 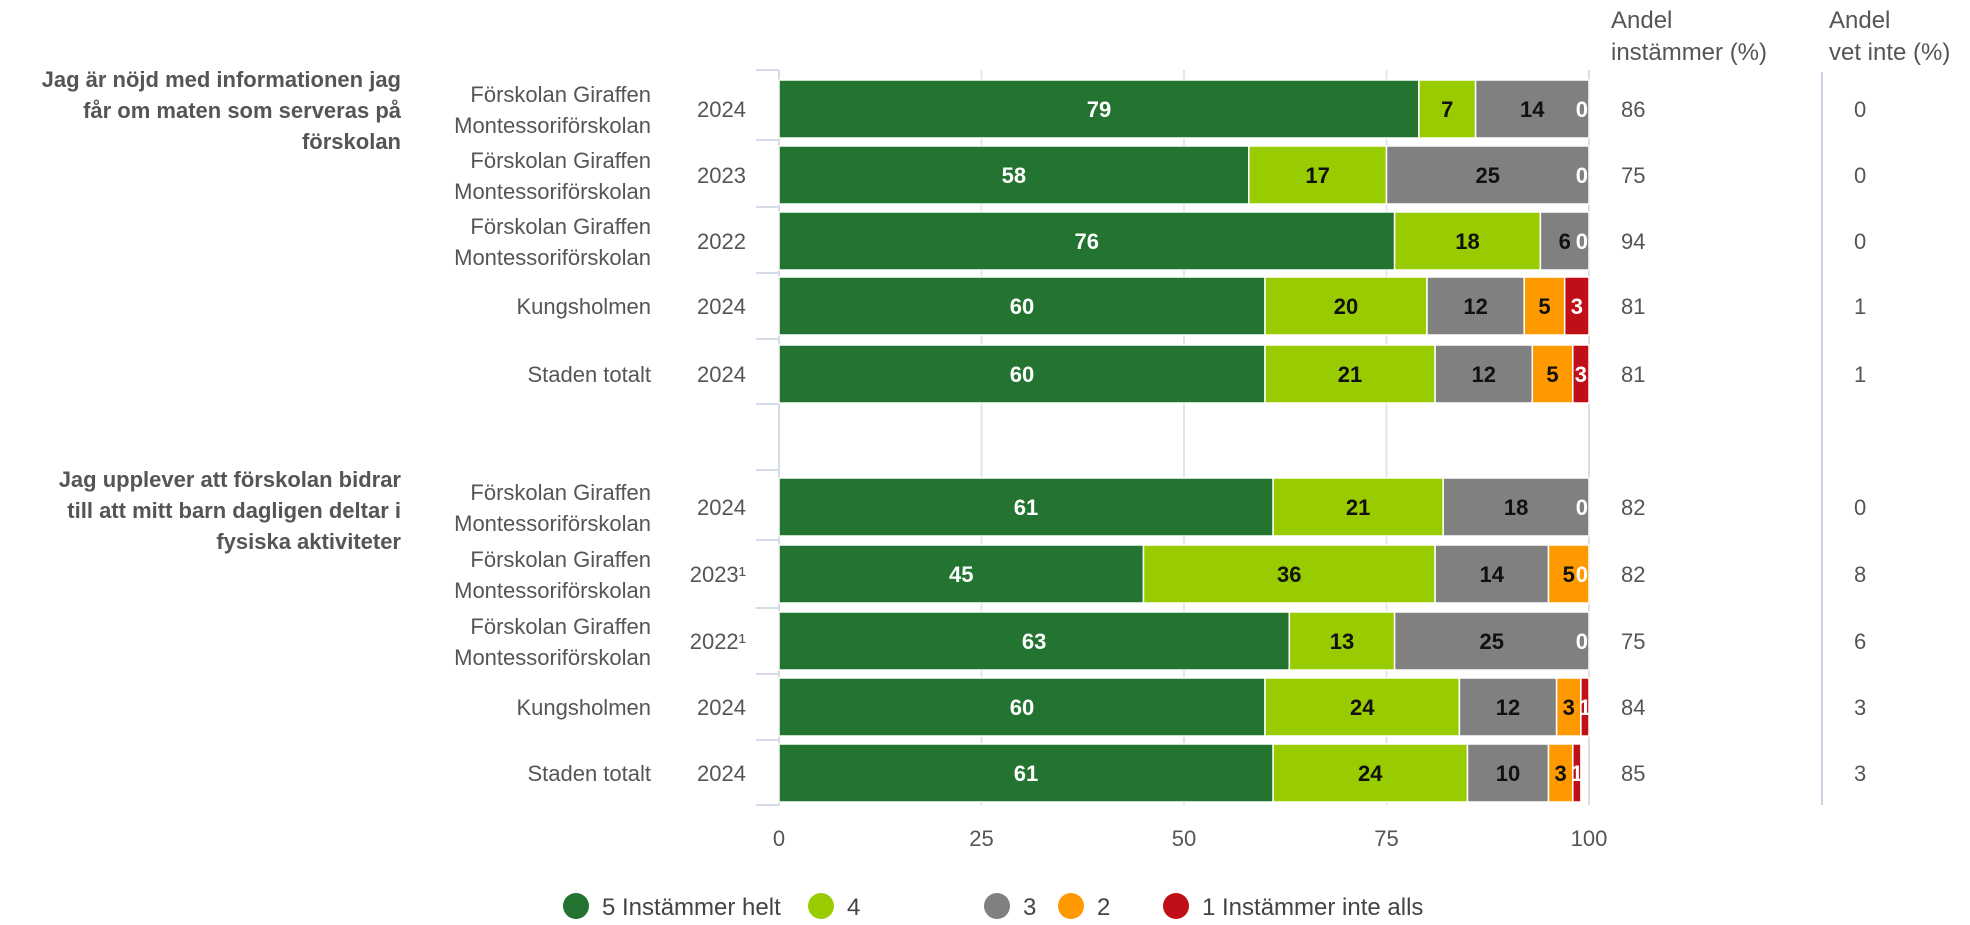 What do you see at coordinates (234, 510) in the screenshot?
I see `question-line: till att mitt barn dagligen deltar i` at bounding box center [234, 510].